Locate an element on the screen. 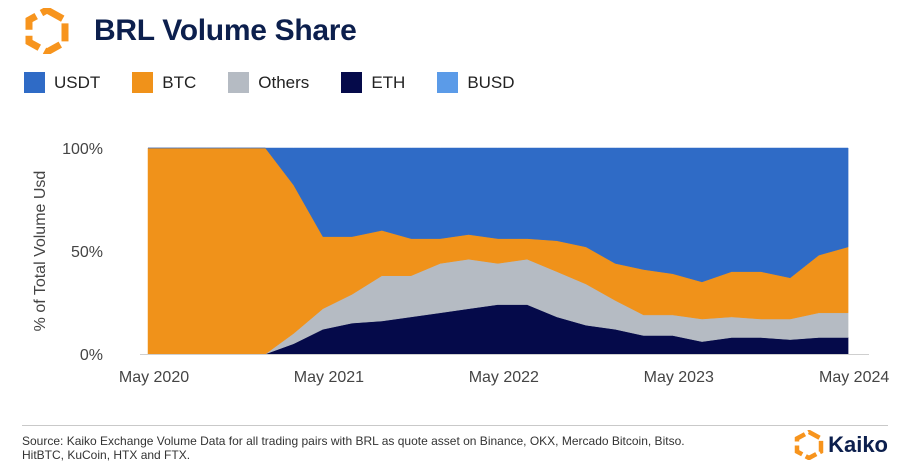  legend-label: ETH is located at coordinates (388, 82).